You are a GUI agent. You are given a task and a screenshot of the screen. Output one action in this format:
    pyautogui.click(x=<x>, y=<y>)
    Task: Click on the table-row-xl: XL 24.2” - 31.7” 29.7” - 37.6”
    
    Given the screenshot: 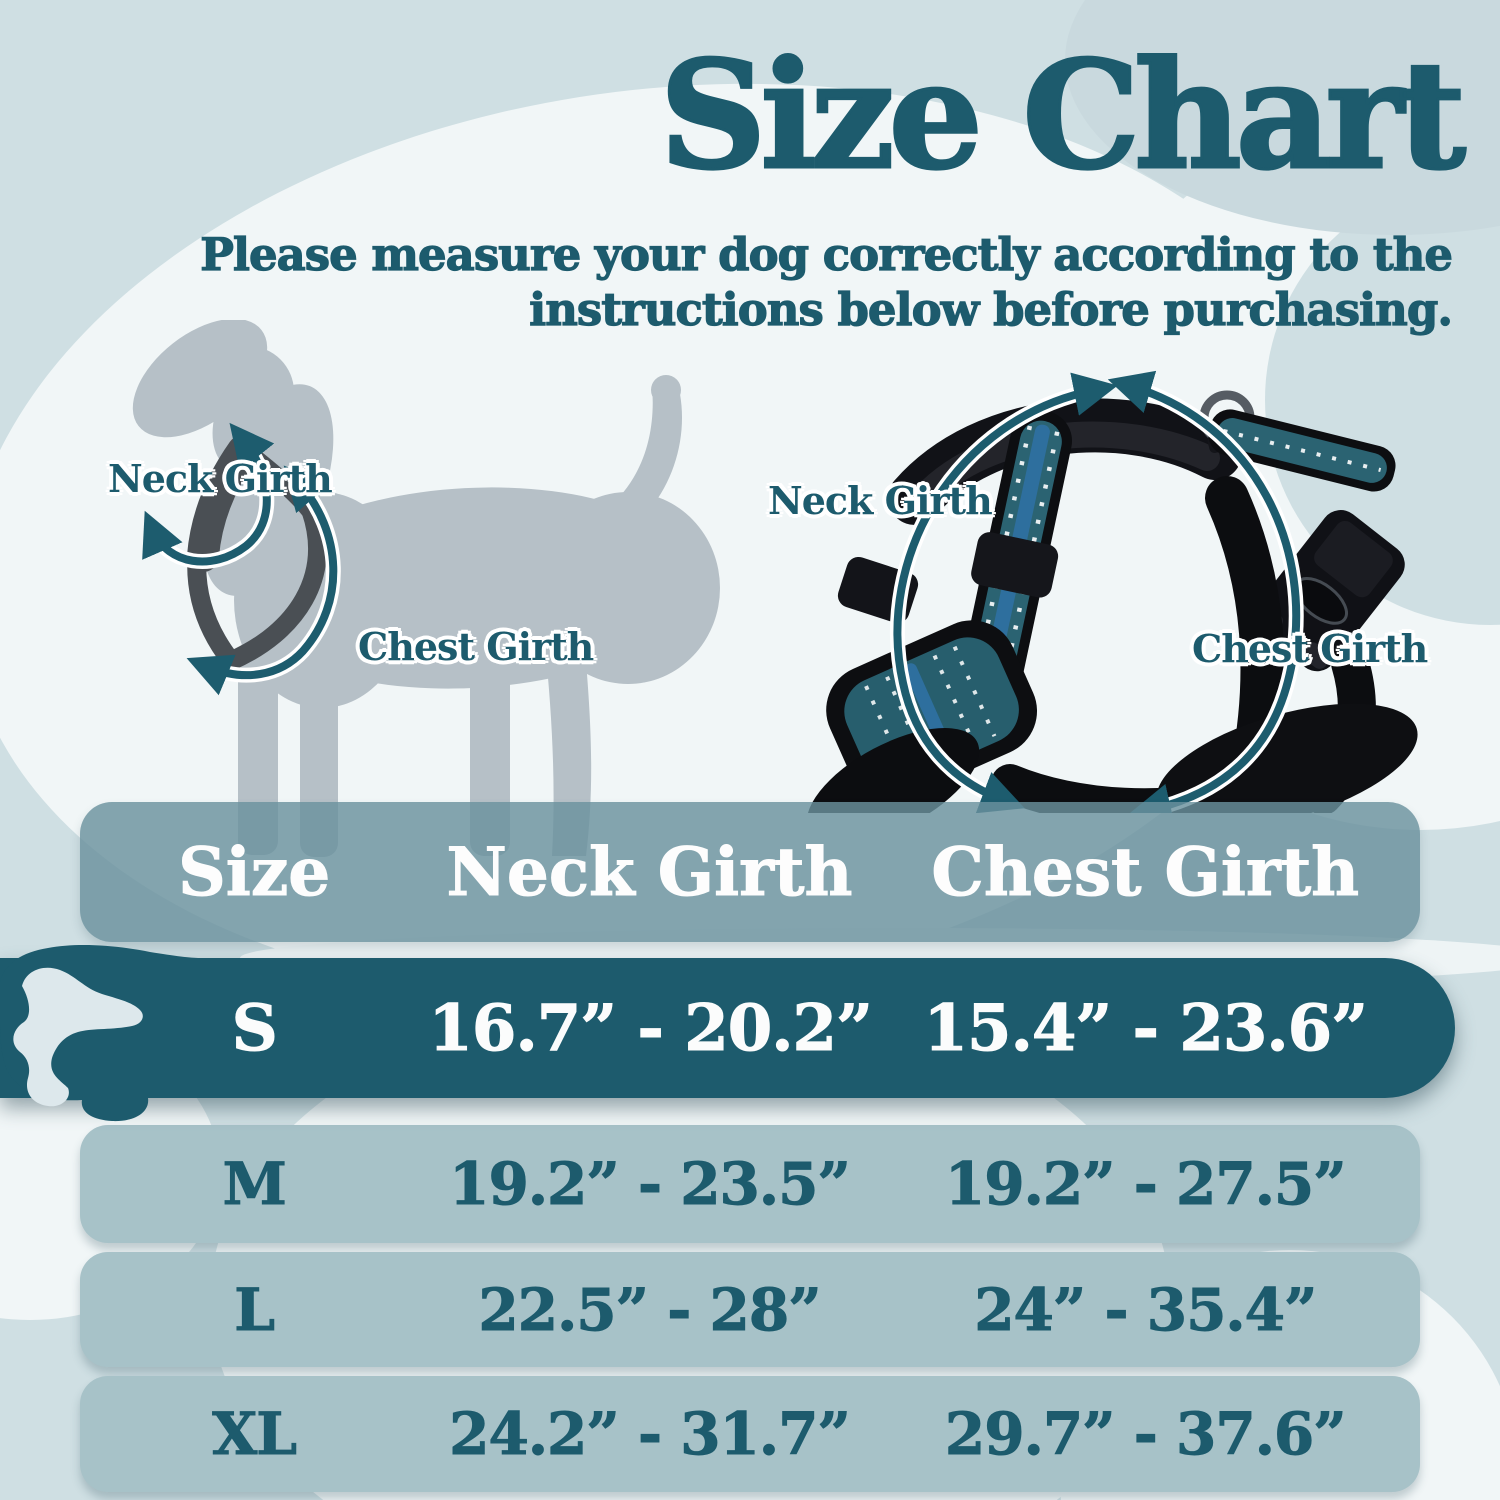 What is the action you would take?
    pyautogui.click(x=750, y=1434)
    